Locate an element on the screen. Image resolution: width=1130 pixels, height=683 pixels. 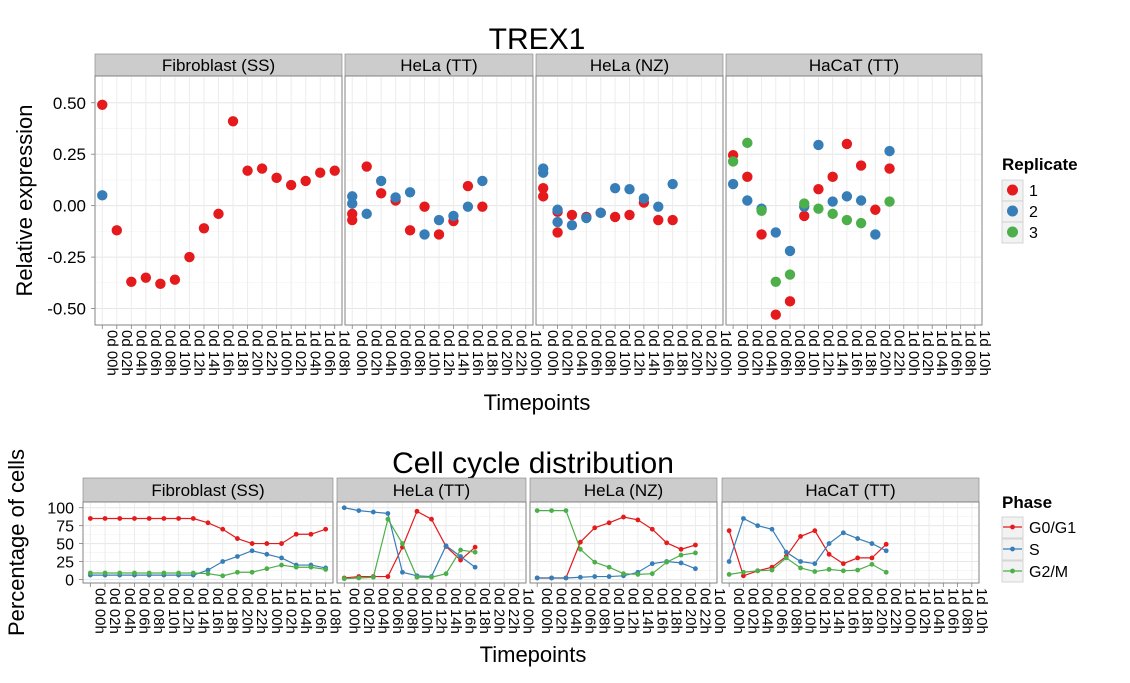
x-tick-label: 0d 10h is located at coordinates (624, 353).